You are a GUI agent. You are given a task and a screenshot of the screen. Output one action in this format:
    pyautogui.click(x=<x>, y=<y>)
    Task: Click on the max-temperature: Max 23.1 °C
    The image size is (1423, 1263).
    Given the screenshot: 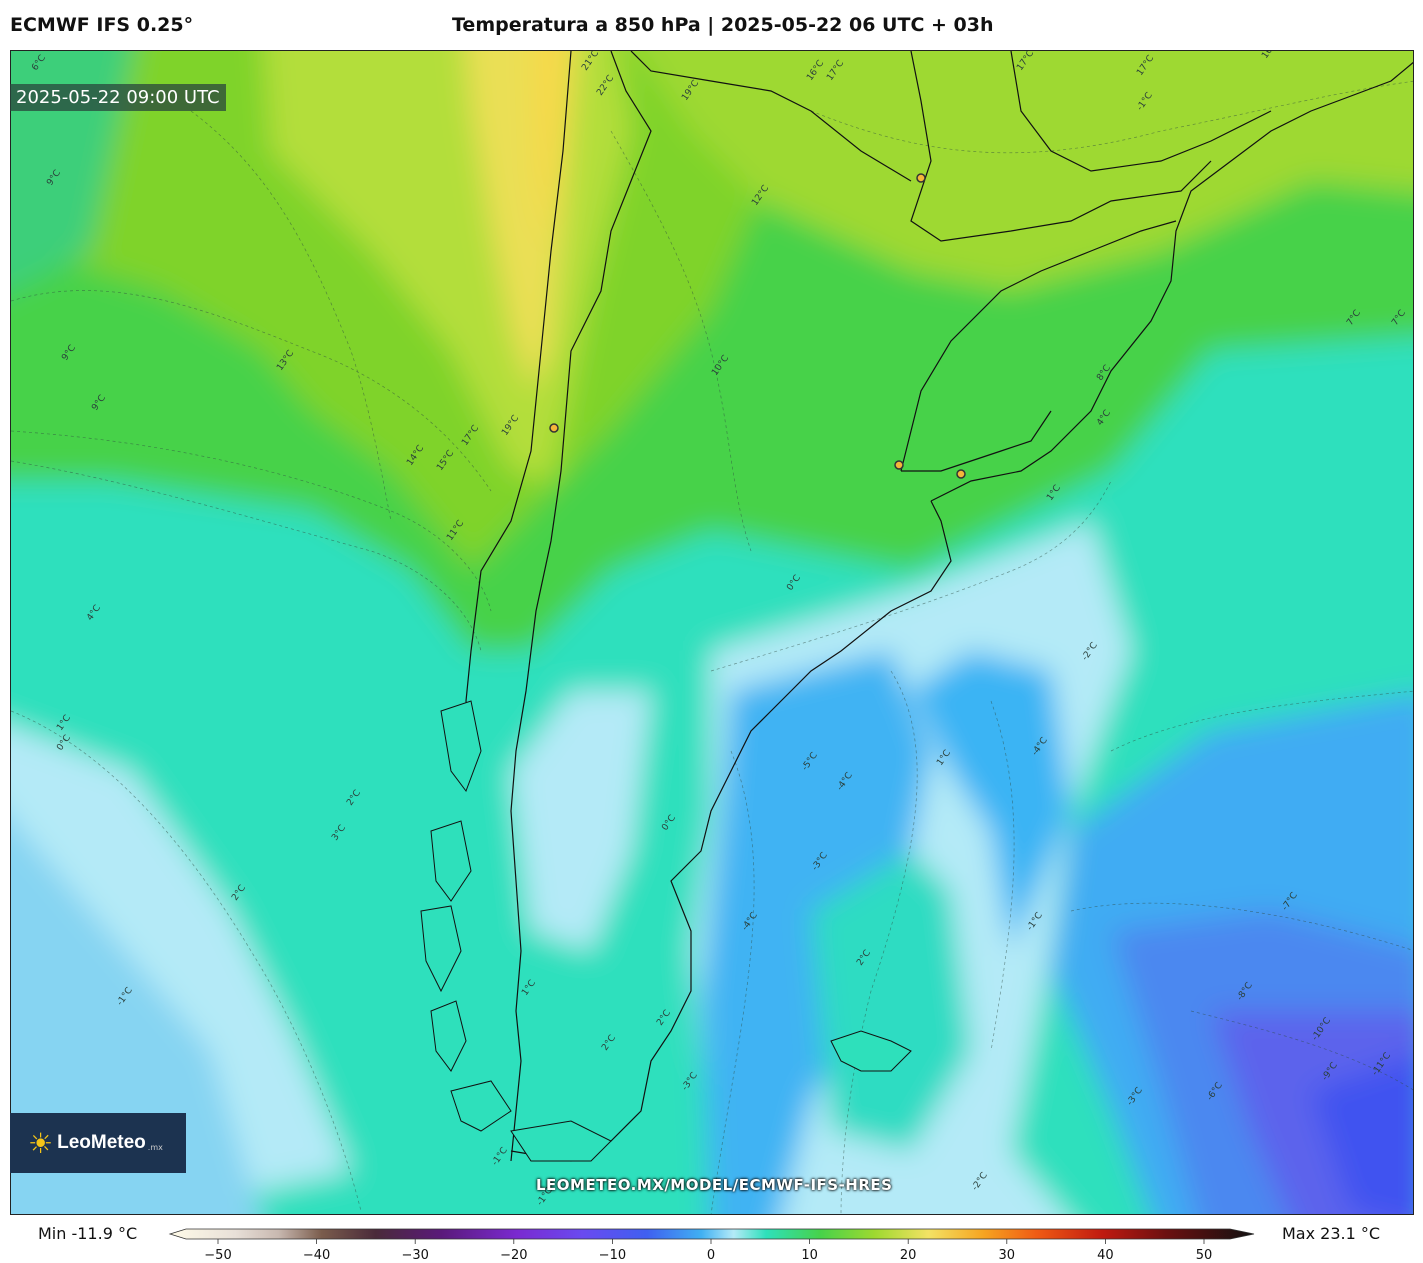 What is the action you would take?
    pyautogui.click(x=1331, y=1233)
    